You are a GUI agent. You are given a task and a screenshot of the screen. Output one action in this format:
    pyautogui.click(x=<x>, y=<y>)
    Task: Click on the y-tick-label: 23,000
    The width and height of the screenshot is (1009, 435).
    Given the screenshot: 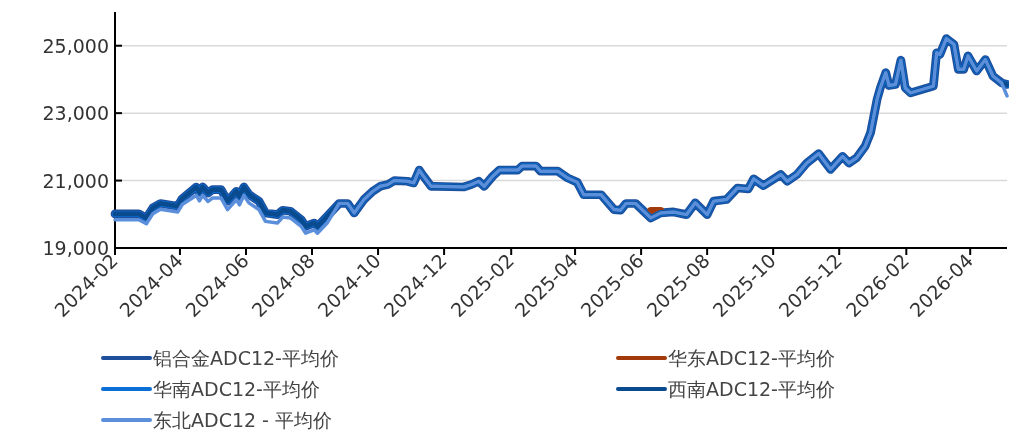 What is the action you would take?
    pyautogui.click(x=75, y=113)
    